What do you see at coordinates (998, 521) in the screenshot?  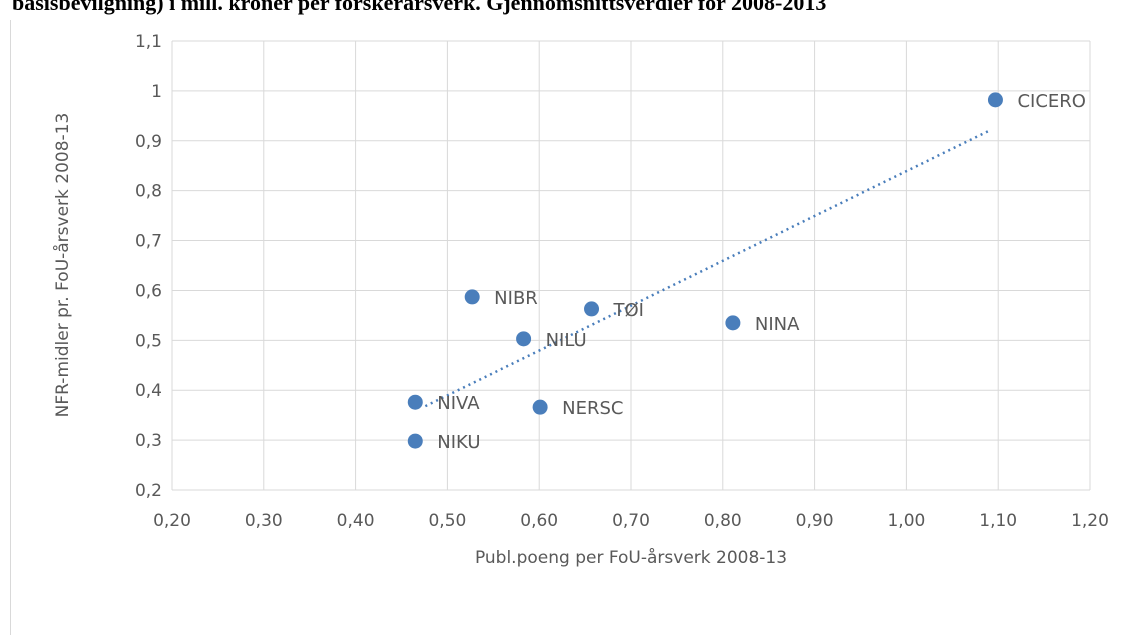 I see `x-tick-label: 1,10` at bounding box center [998, 521].